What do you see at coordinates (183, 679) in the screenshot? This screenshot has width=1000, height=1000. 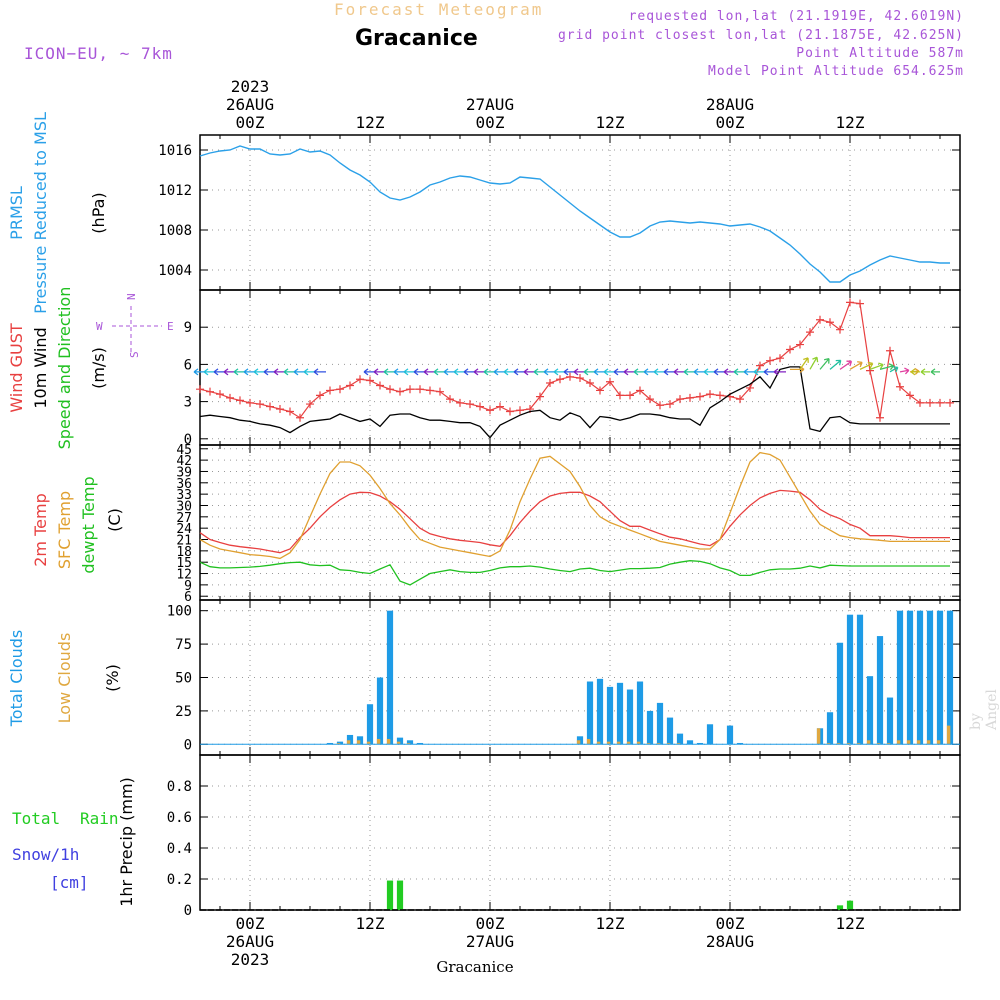 I see `y-tick-label: 50` at bounding box center [183, 679].